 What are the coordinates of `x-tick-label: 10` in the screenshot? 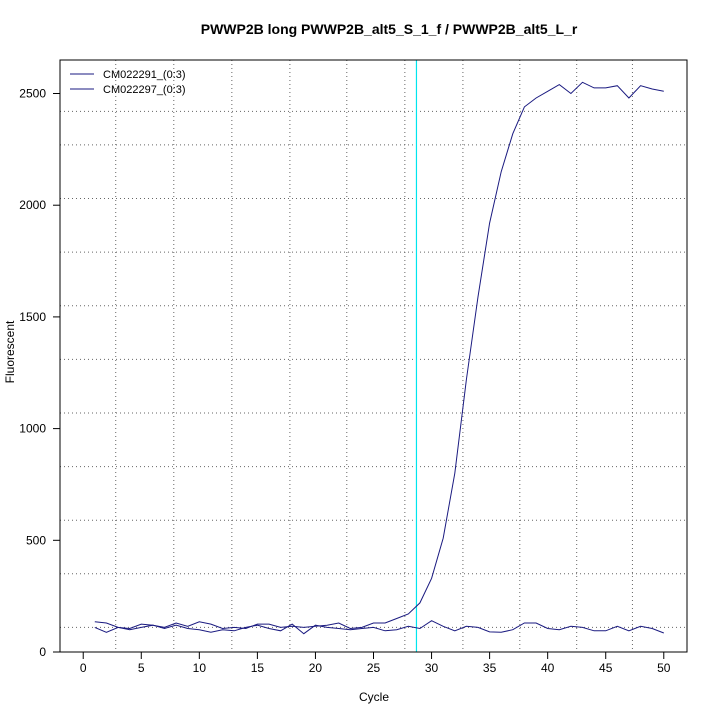 It's located at (200, 668).